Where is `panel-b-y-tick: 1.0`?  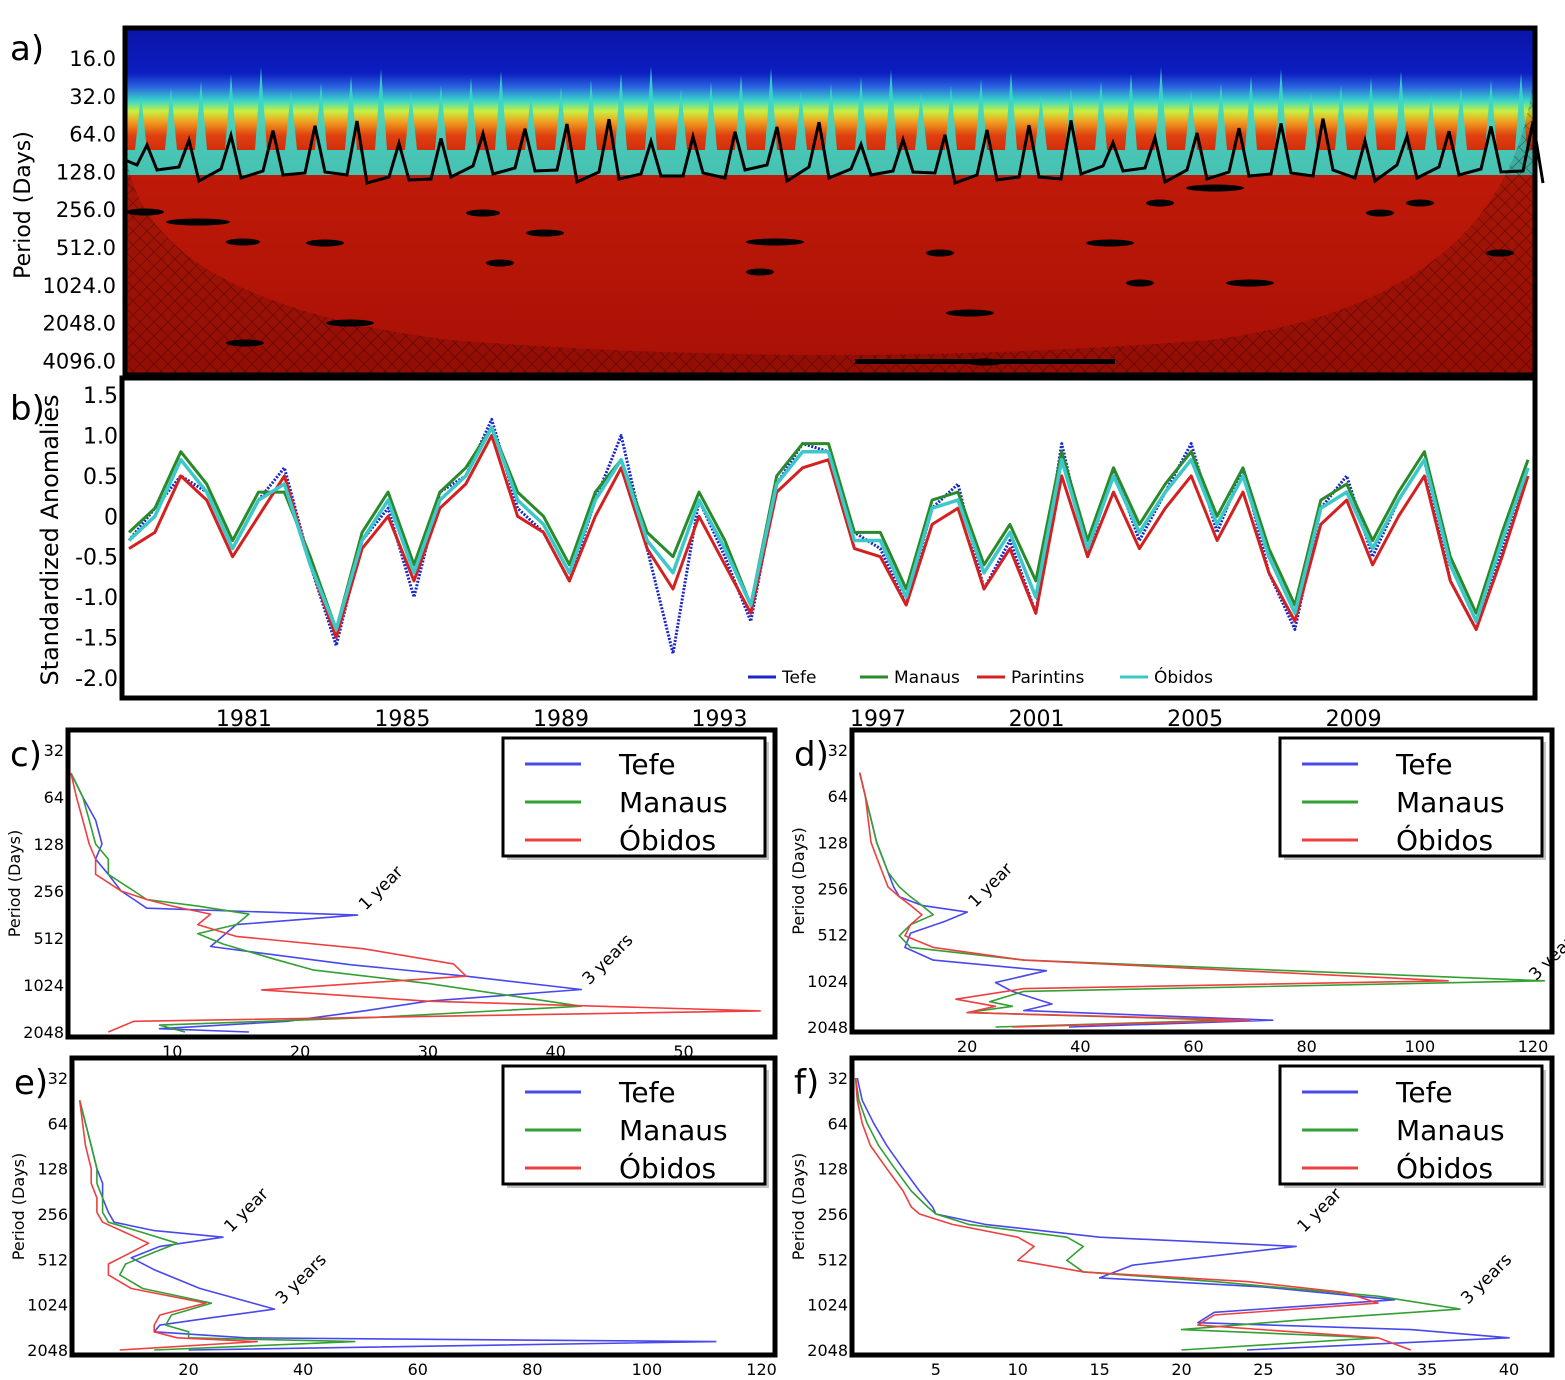
panel-b-y-tick: 1.0 is located at coordinates (100, 437).